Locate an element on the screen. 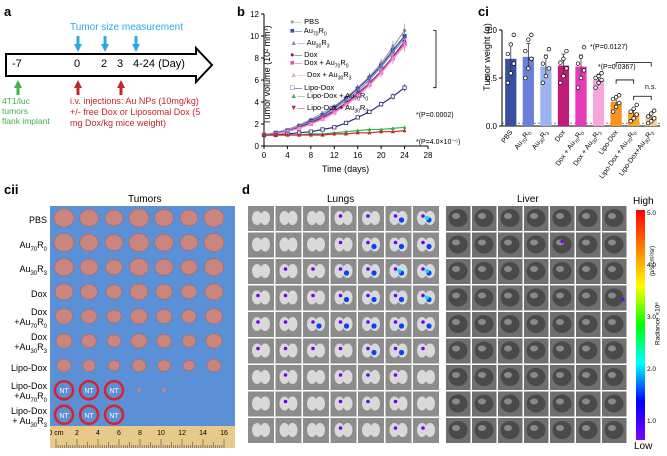 The image size is (667, 456). legend-item-lipo: □— Lipo-Dox is located at coordinates (312, 87).